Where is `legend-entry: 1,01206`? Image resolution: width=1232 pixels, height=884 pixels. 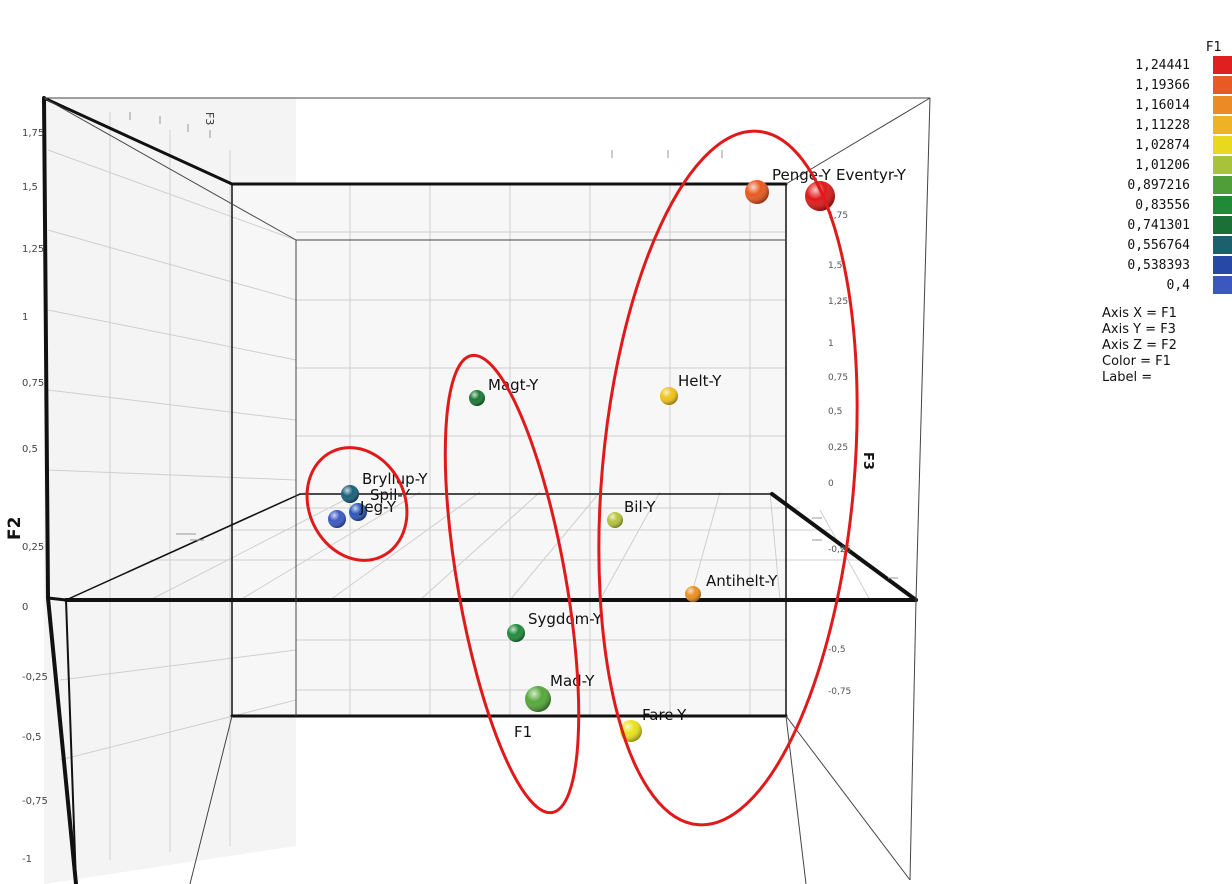 legend-entry: 1,01206 is located at coordinates (1144, 165).